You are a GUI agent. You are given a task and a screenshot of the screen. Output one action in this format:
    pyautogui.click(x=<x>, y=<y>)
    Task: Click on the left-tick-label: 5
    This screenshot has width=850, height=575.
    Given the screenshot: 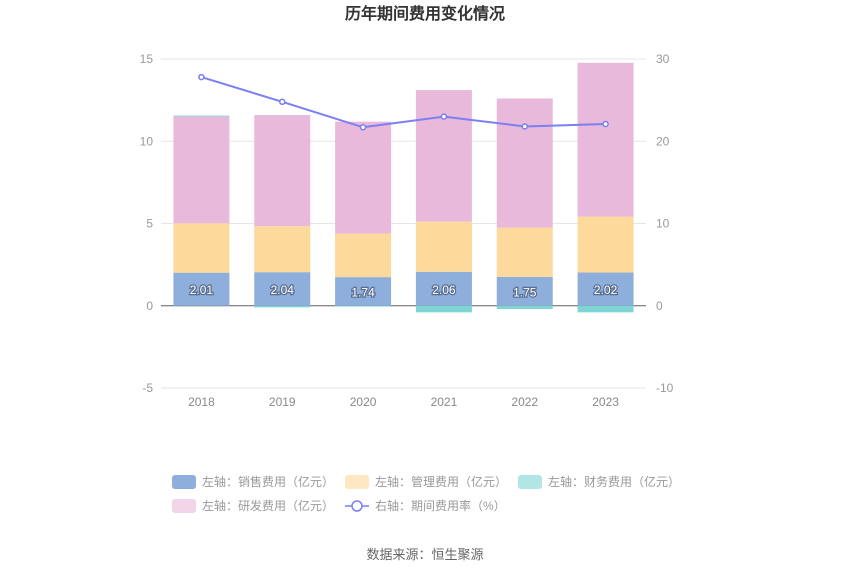 What is the action you would take?
    pyautogui.click(x=149, y=224)
    